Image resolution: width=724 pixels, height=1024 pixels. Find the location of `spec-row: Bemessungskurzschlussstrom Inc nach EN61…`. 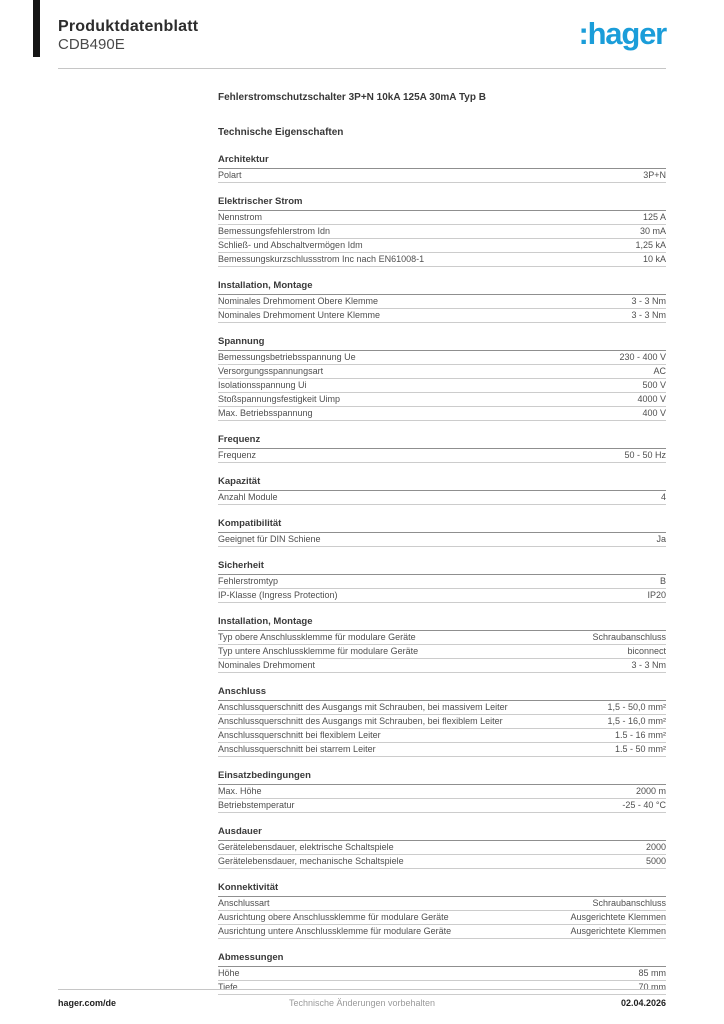

spec-row: Bemessungskurzschlussstrom Inc nach EN61… is located at coordinates (442, 260).